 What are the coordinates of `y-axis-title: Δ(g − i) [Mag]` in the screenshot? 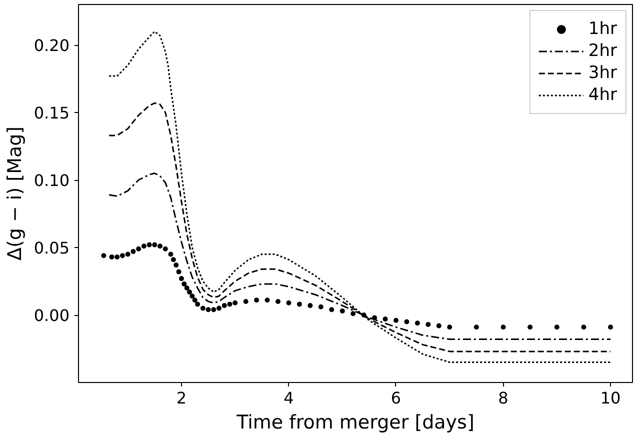 It's located at (15, 193).